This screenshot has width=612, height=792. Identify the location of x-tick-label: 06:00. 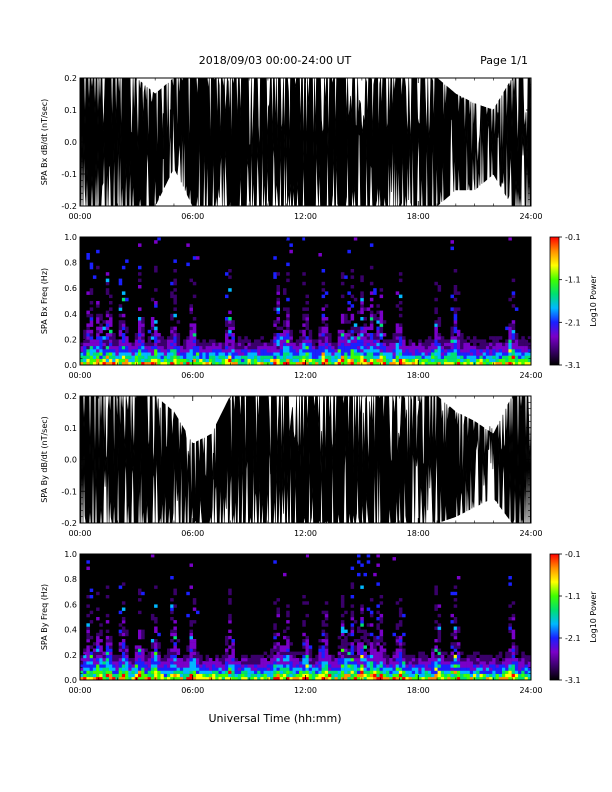
(192, 375).